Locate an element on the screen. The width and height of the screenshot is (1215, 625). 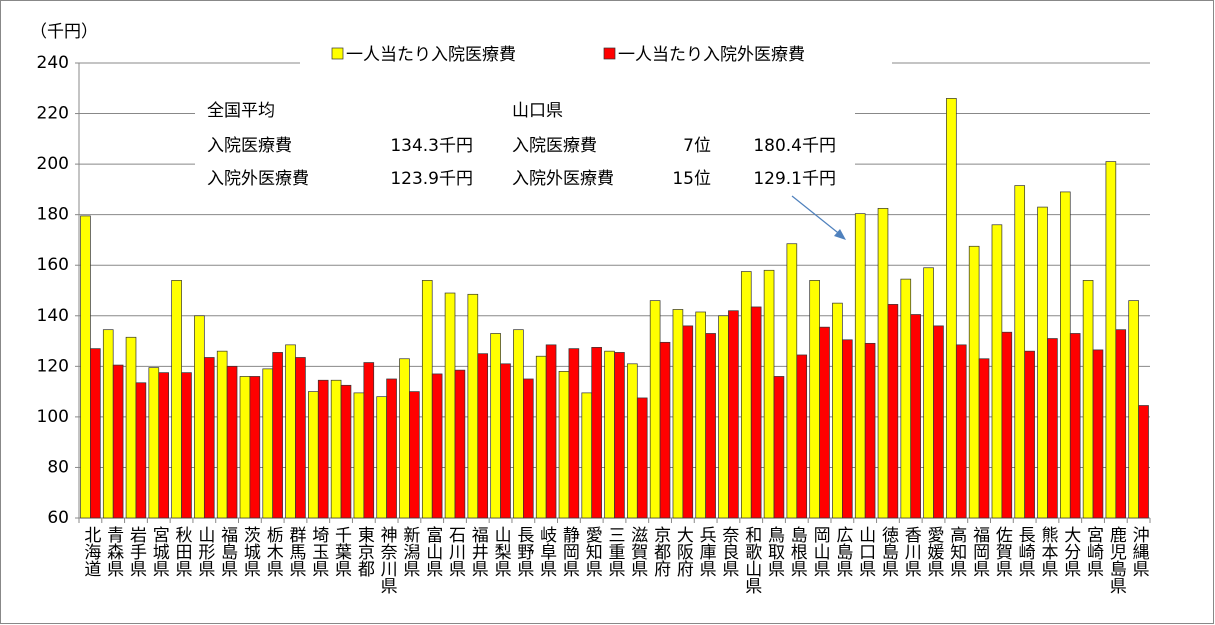
x-tick-label: 島根県 is located at coordinates (797, 551).